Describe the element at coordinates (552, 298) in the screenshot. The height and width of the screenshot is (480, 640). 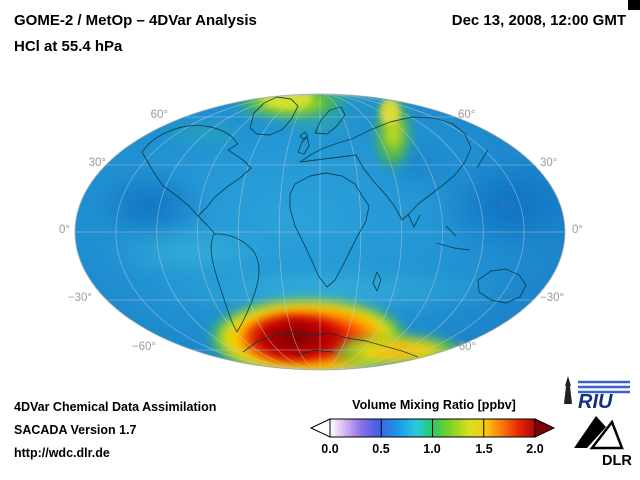
I see `lat-label-right-minus30: −30°` at that location.